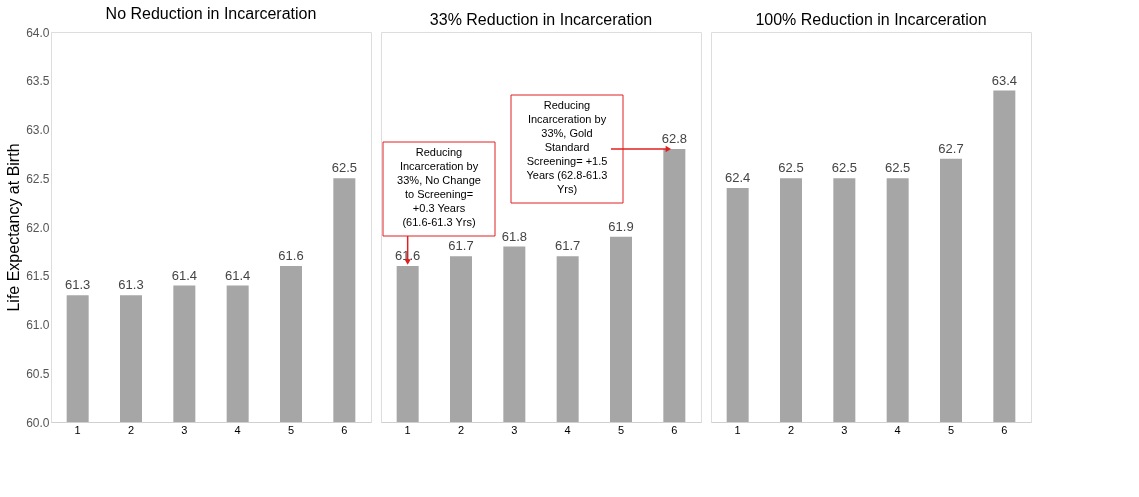 Image resolution: width=1139 pixels, height=497 pixels. Describe the element at coordinates (38, 130) in the screenshot. I see `y-tick-label: 63.0` at that location.